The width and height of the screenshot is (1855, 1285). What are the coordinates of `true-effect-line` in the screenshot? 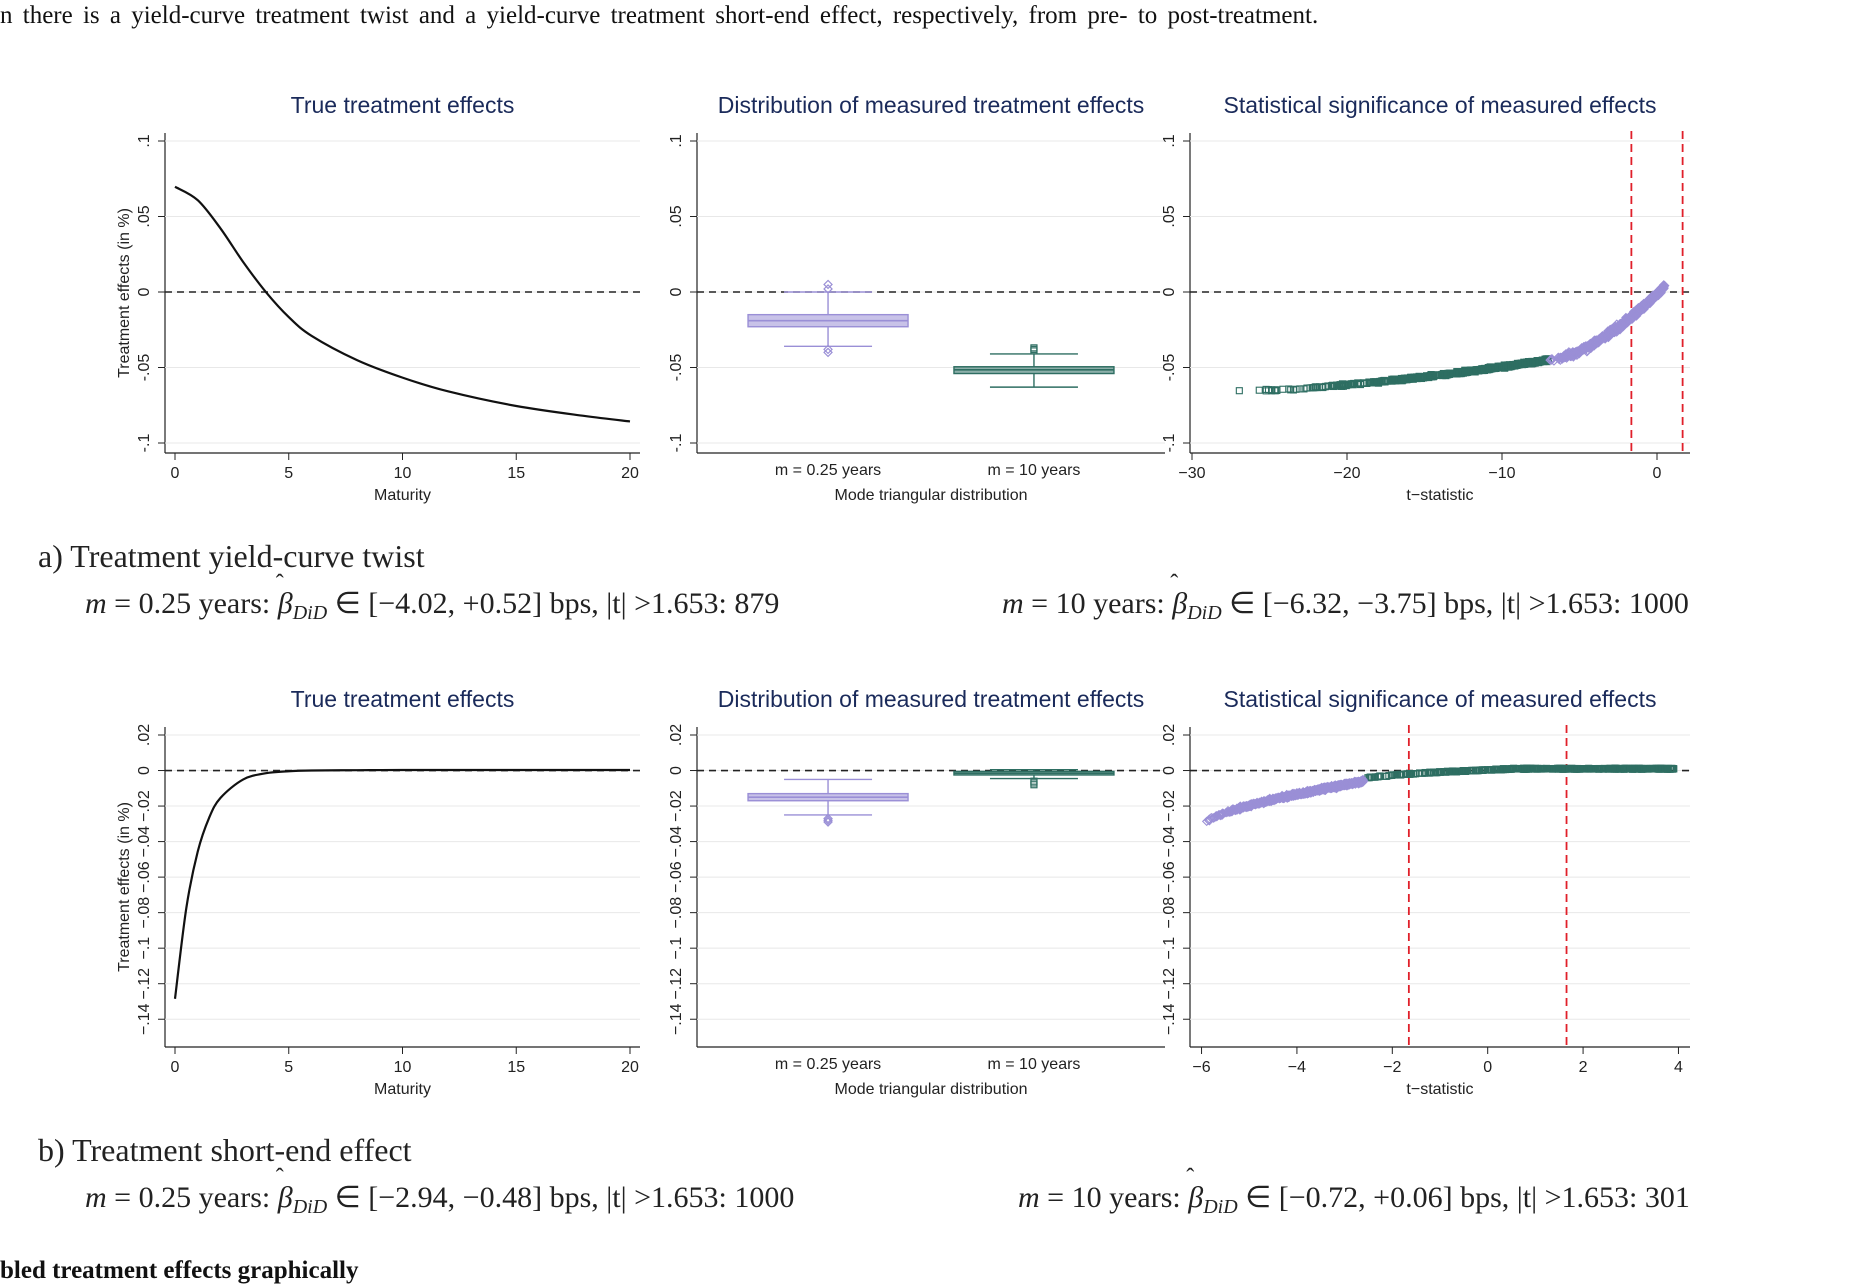 It's located at (401, 883).